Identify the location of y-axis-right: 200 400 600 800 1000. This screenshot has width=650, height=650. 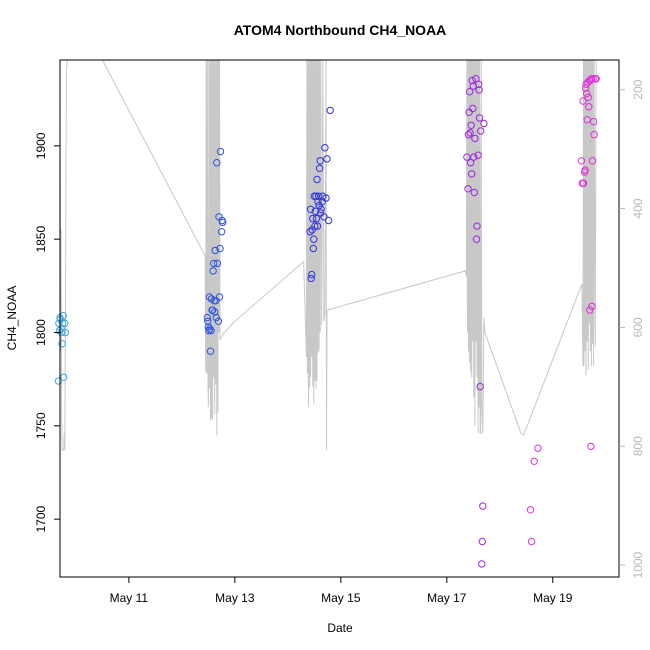
(632, 328).